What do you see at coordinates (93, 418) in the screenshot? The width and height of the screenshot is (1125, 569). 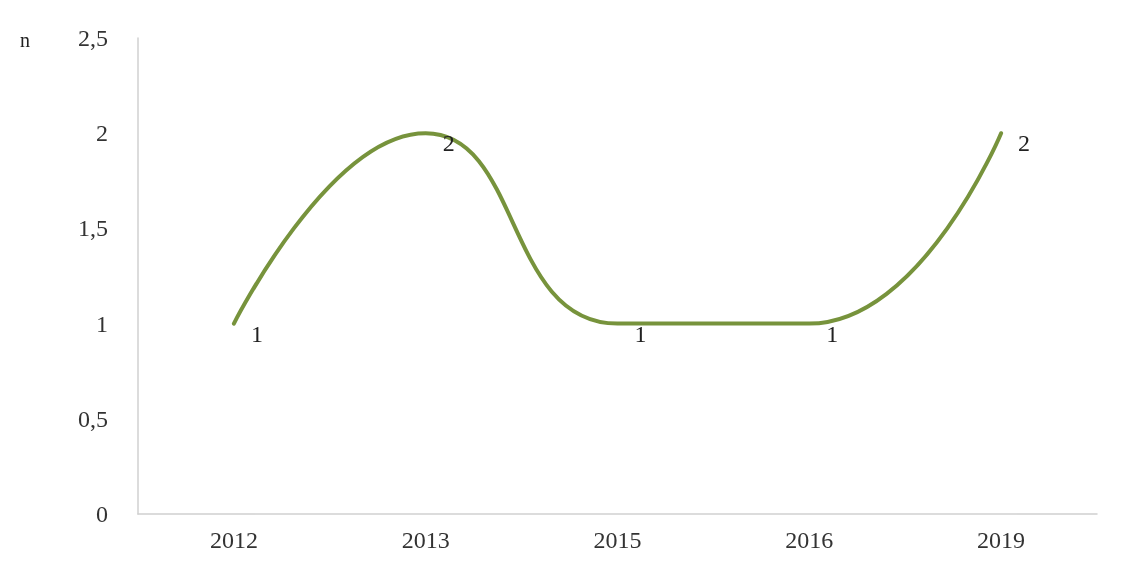 I see `y-tick-label: 0,5` at bounding box center [93, 418].